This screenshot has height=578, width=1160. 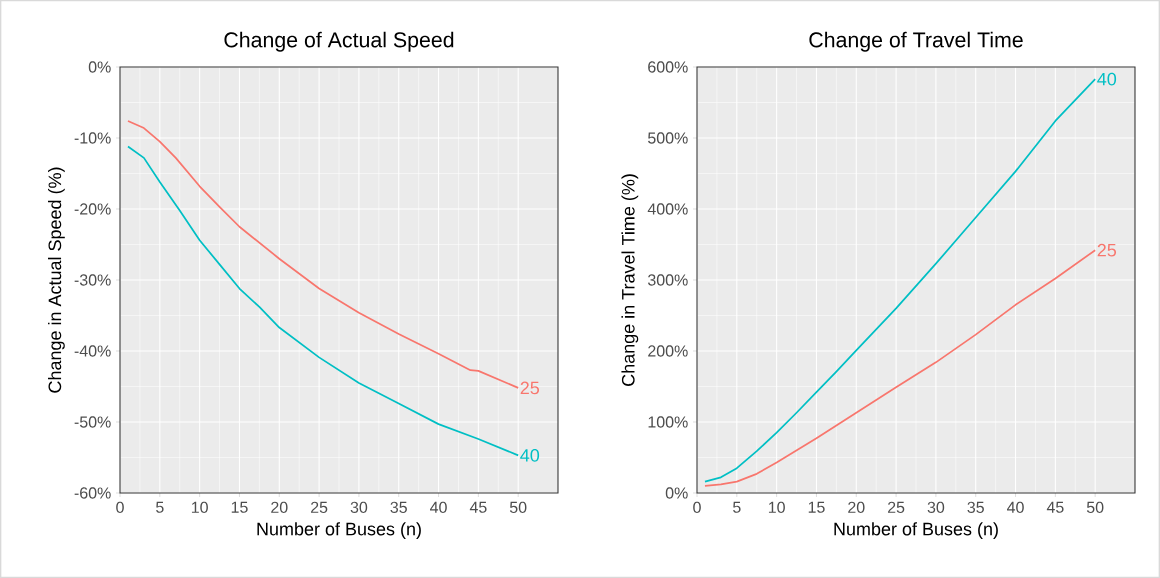 What do you see at coordinates (630, 280) in the screenshot?
I see `y-axis-title: Change in Travel Time (%)` at bounding box center [630, 280].